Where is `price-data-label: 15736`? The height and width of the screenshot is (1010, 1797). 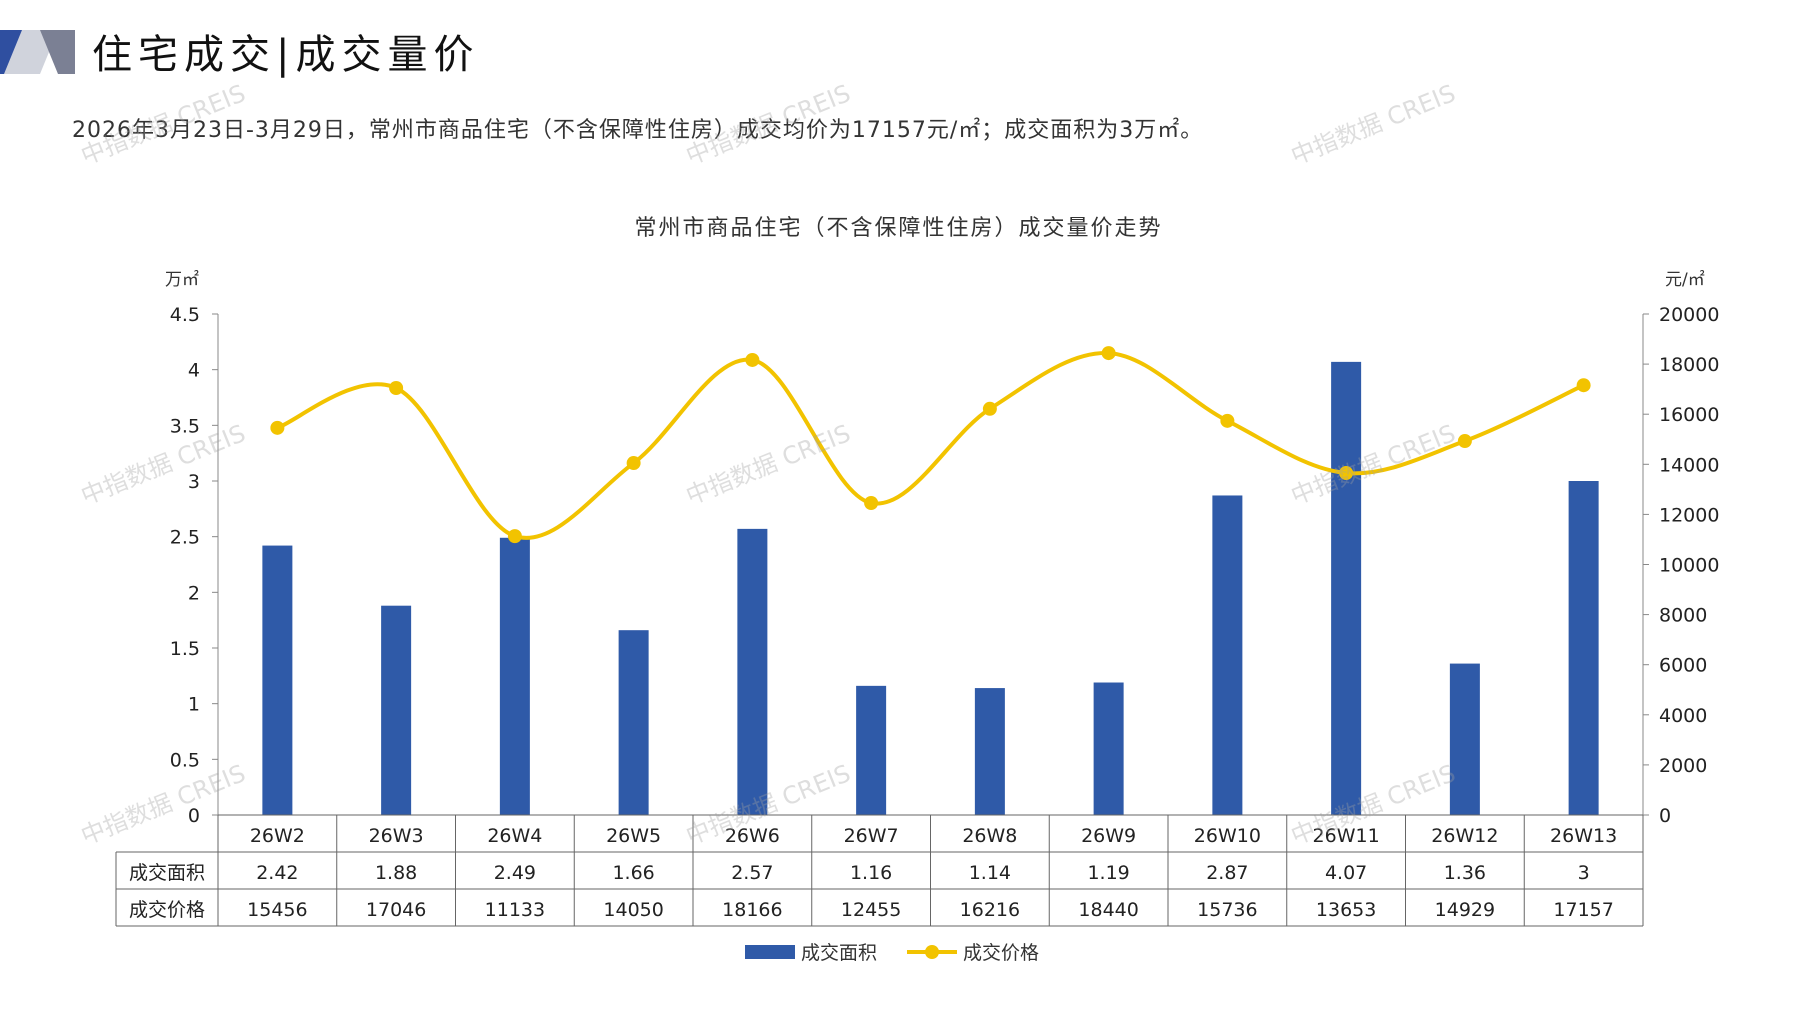 price-data-label: 15736 is located at coordinates (1227, 910).